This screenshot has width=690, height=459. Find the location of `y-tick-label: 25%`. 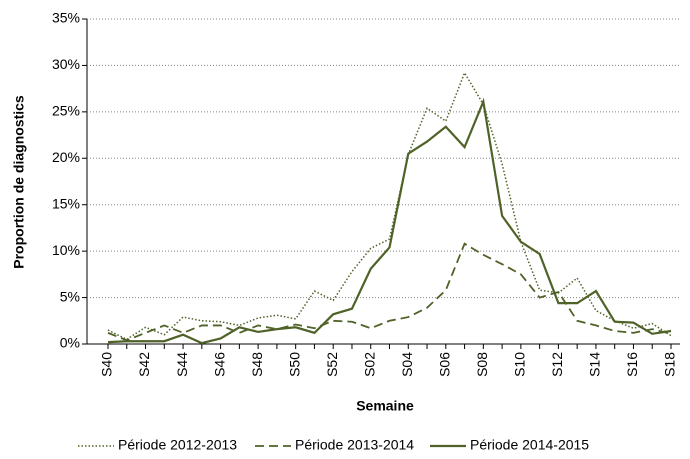

y-tick-label: 25% is located at coordinates (66, 111).